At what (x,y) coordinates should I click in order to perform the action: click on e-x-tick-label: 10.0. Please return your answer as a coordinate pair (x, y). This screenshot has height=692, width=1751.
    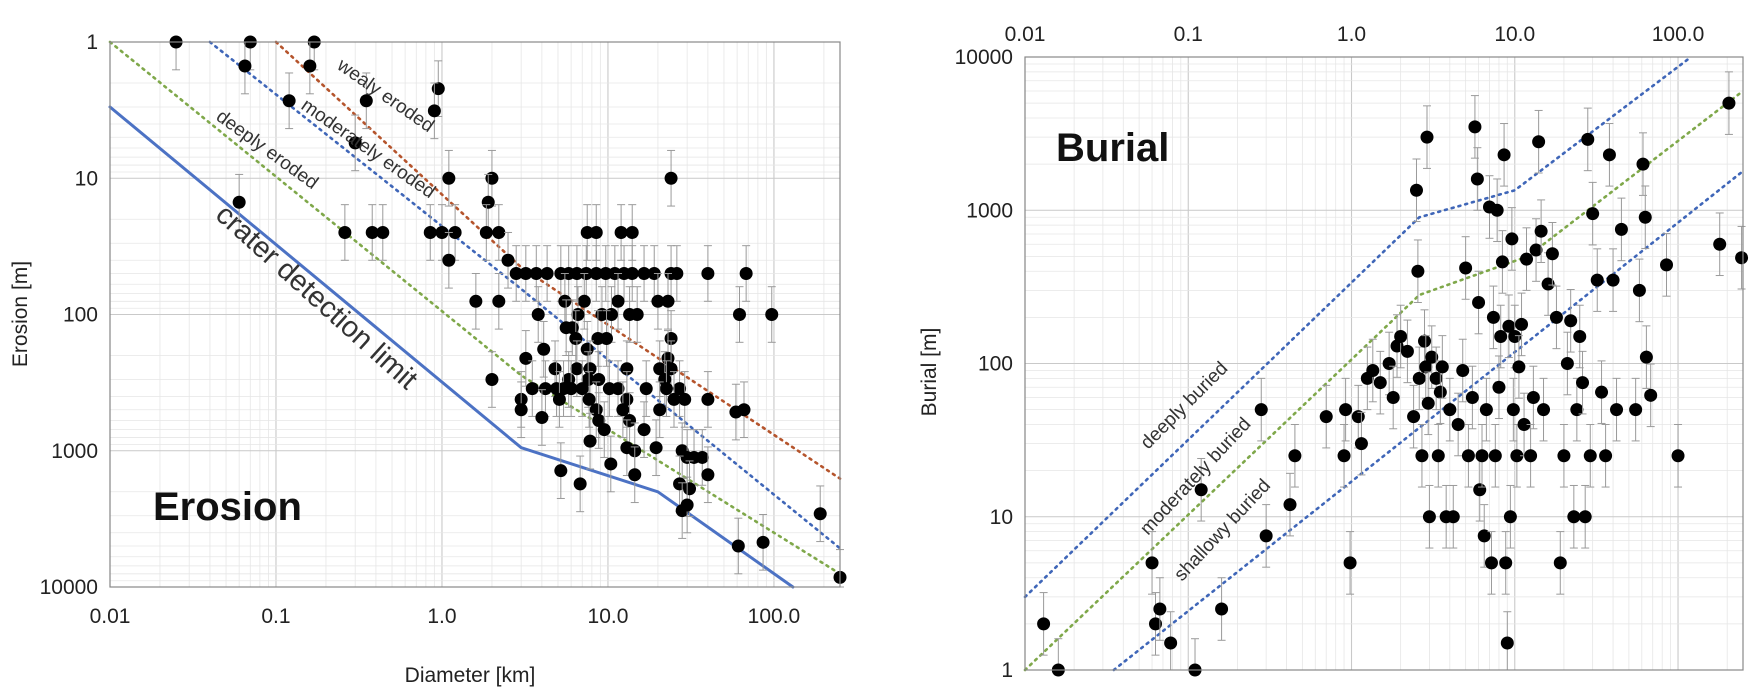
    Looking at the image, I should click on (608, 616).